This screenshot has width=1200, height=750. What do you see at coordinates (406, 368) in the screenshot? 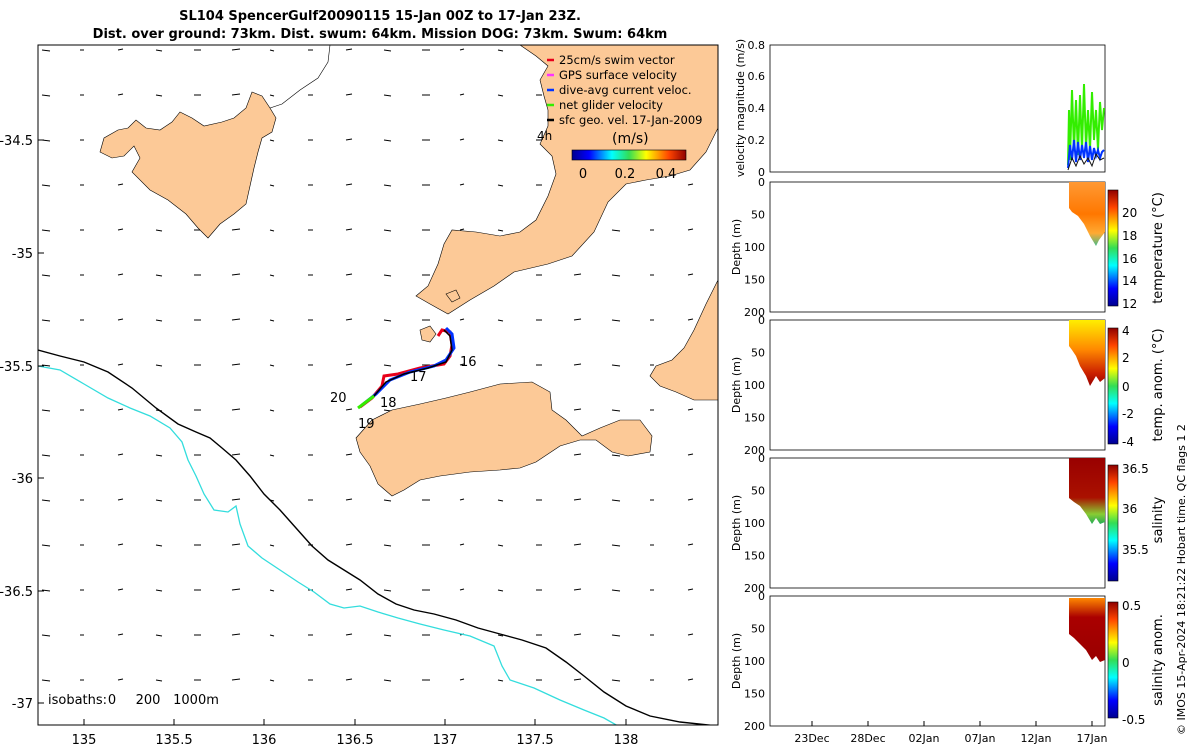
I see `glider-track` at bounding box center [406, 368].